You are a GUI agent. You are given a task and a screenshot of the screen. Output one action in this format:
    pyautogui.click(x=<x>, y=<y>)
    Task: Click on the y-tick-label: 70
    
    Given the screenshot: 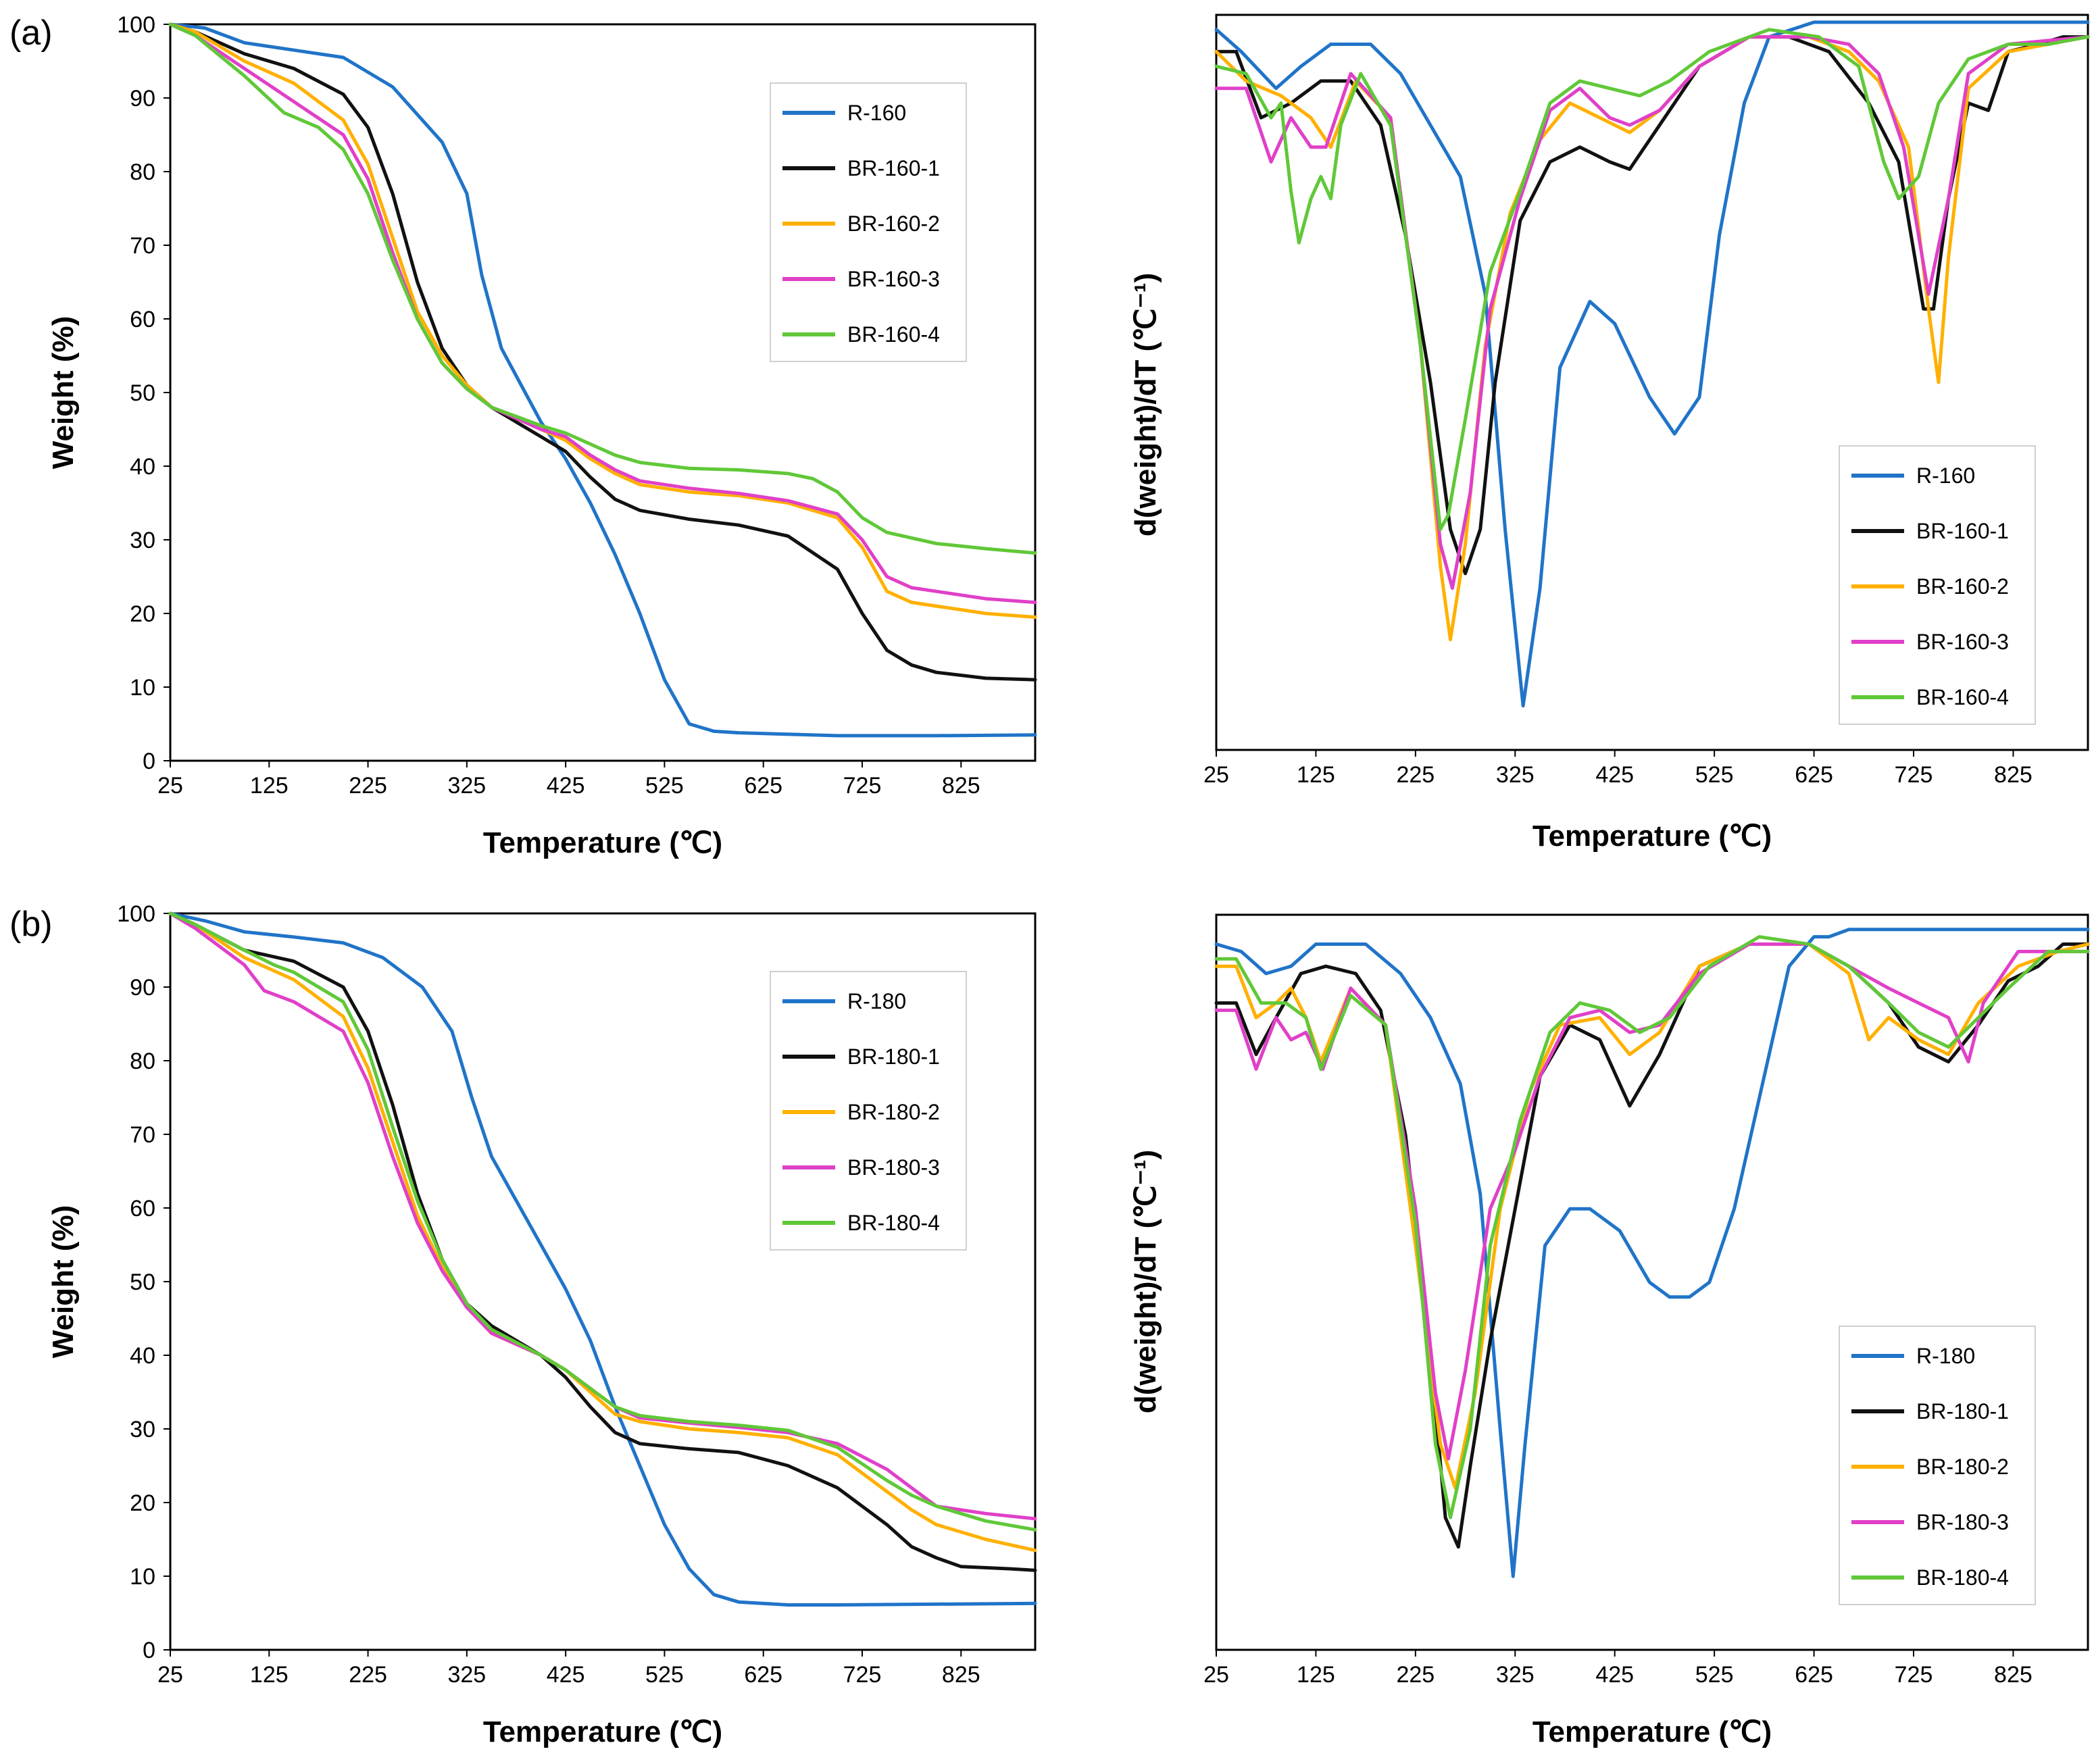 What is the action you would take?
    pyautogui.click(x=142, y=246)
    